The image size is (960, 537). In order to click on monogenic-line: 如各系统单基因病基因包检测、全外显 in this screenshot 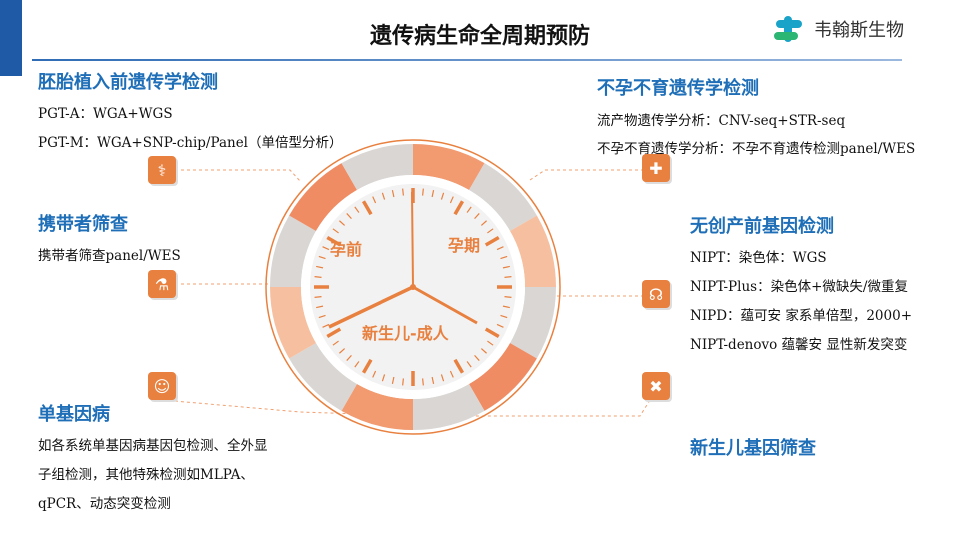, I will do `click(153, 446)`.